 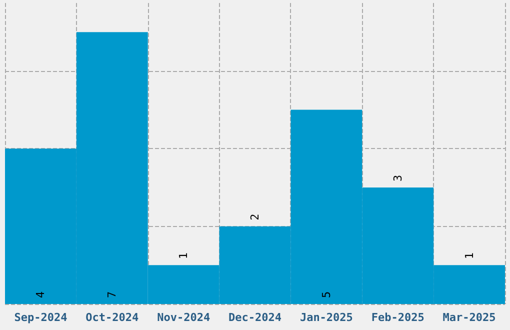 What do you see at coordinates (41, 294) in the screenshot?
I see `data-label: 4` at bounding box center [41, 294].